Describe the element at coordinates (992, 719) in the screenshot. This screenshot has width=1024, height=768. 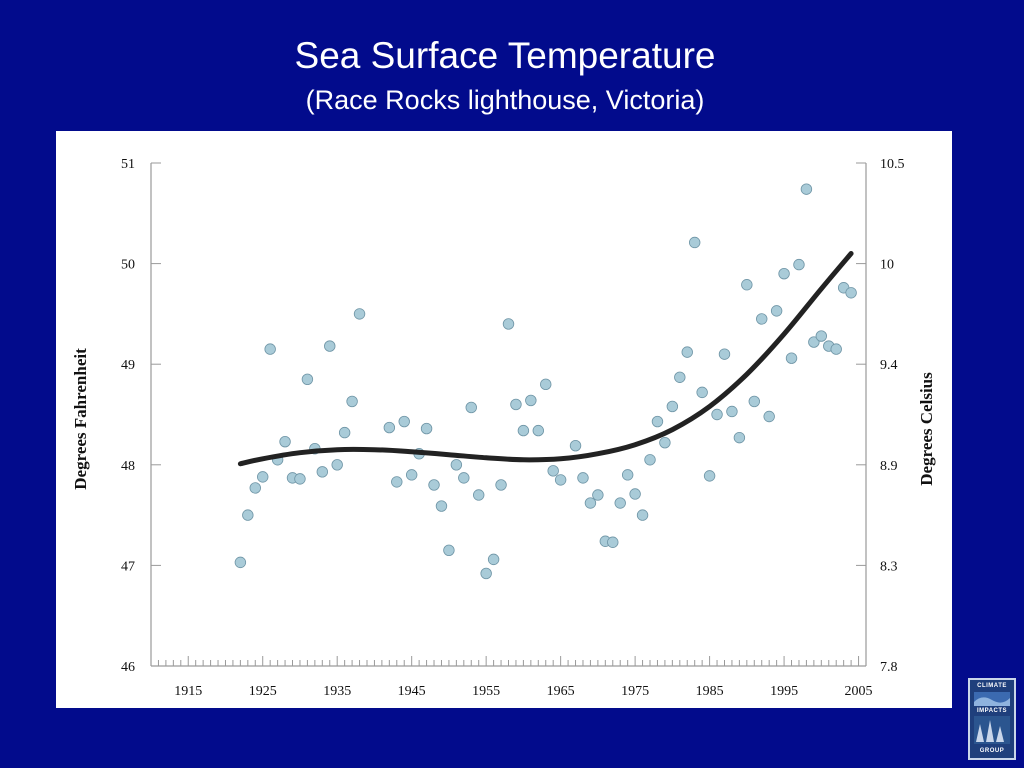
I see `climate-impacts-group-logo: CLIMATE IMPACTS GROUP` at that location.